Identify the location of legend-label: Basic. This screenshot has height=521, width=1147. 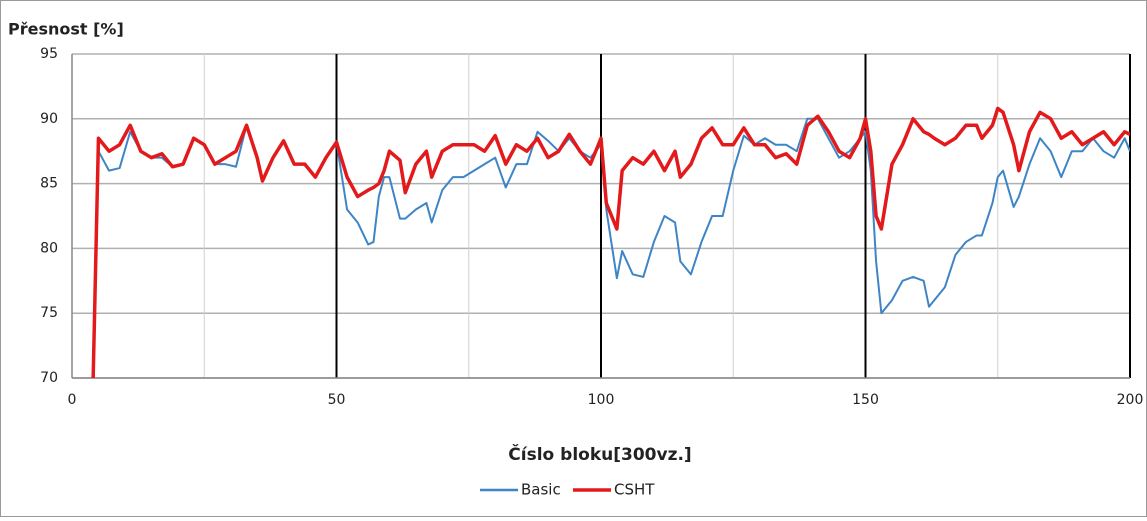
(541, 490).